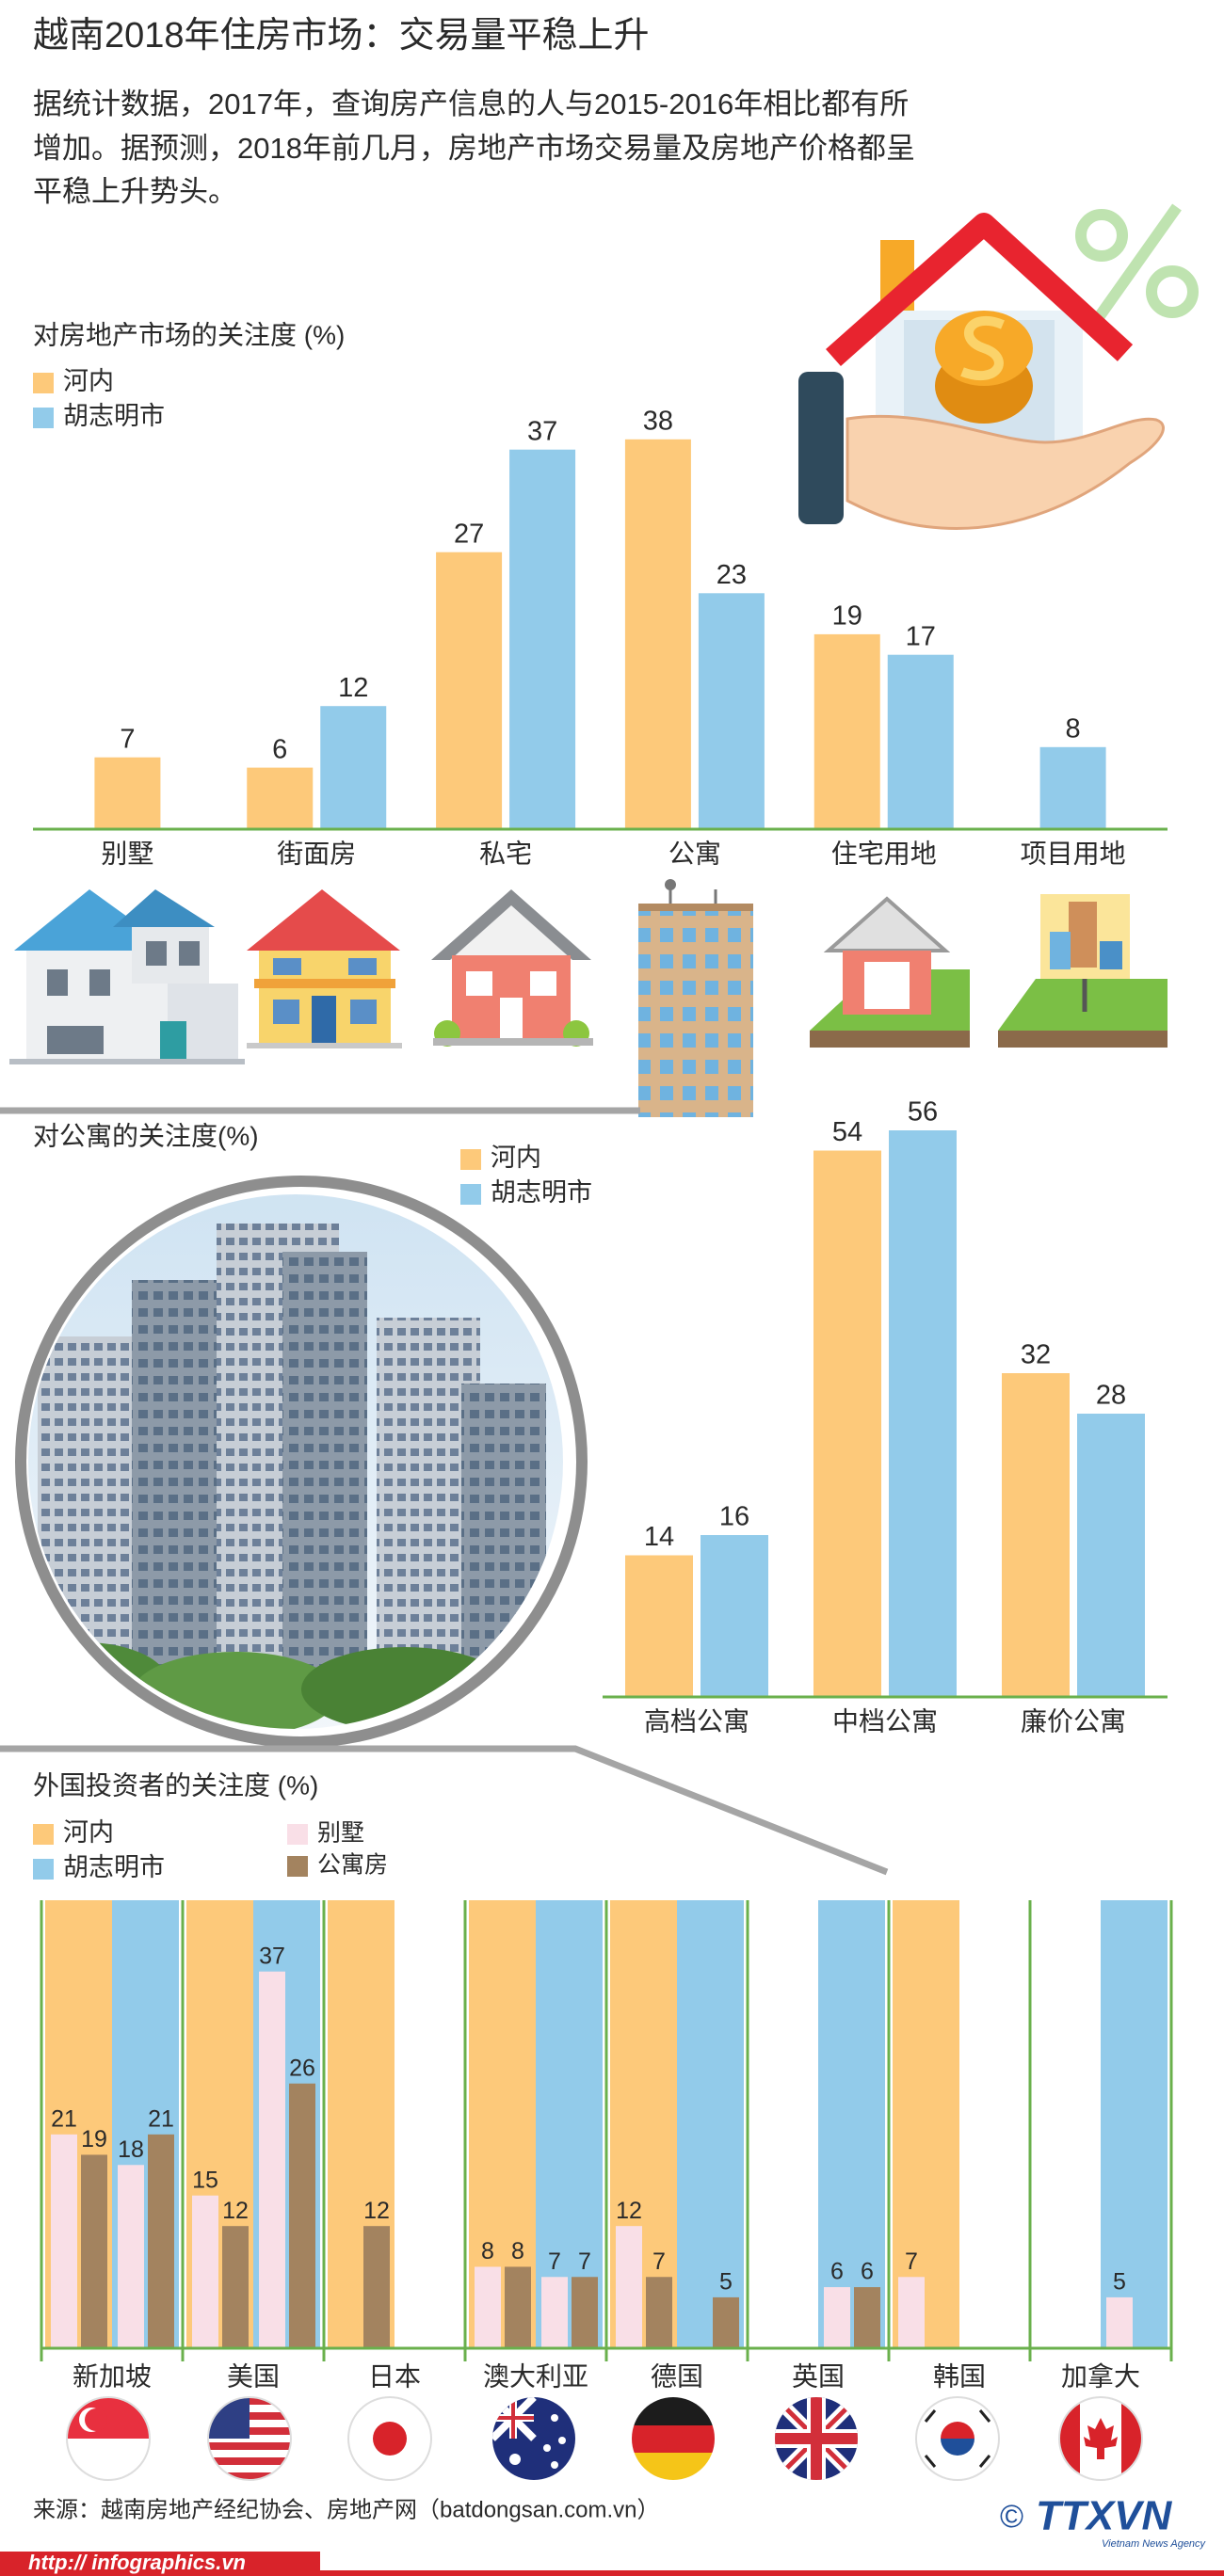  I want to click on data-label: 38, so click(658, 421).